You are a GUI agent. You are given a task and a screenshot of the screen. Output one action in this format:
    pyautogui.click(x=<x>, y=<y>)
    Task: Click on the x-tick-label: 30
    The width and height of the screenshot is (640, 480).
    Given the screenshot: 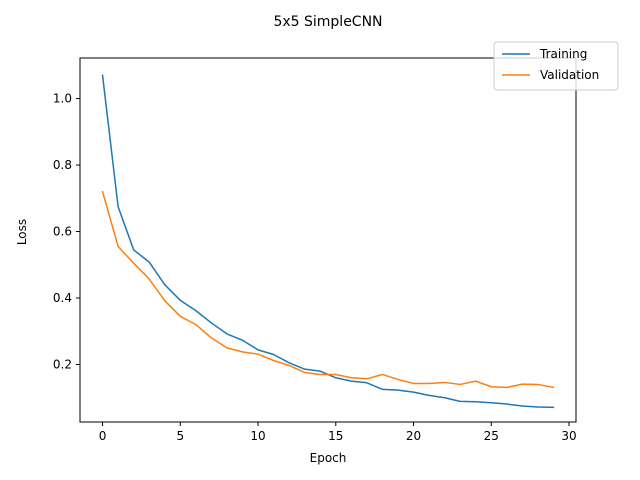 What is the action you would take?
    pyautogui.click(x=568, y=436)
    